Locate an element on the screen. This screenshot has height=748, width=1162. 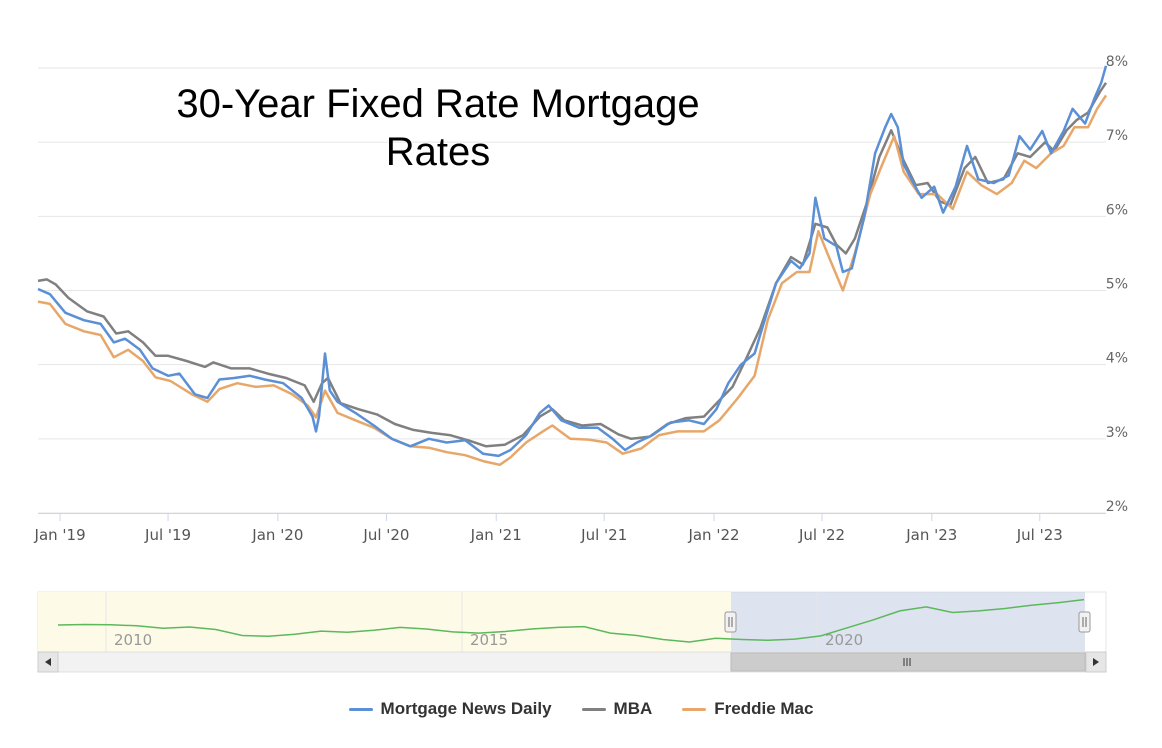
navigator-grid is located at coordinates (461, 622).